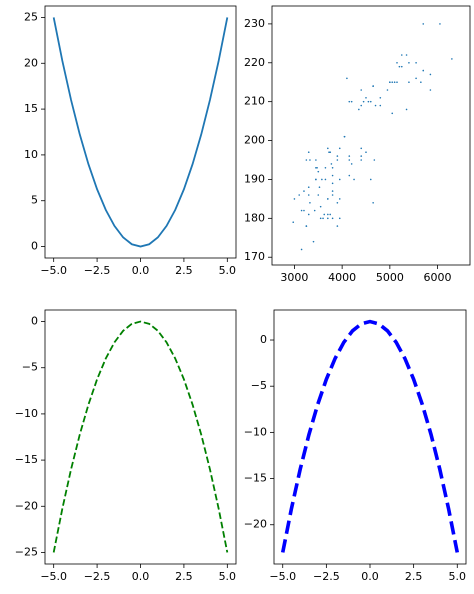 Image resolution: width=474 pixels, height=594 pixels. What do you see at coordinates (141, 576) in the screenshot?
I see `x-tick-label: 0.0` at bounding box center [141, 576].